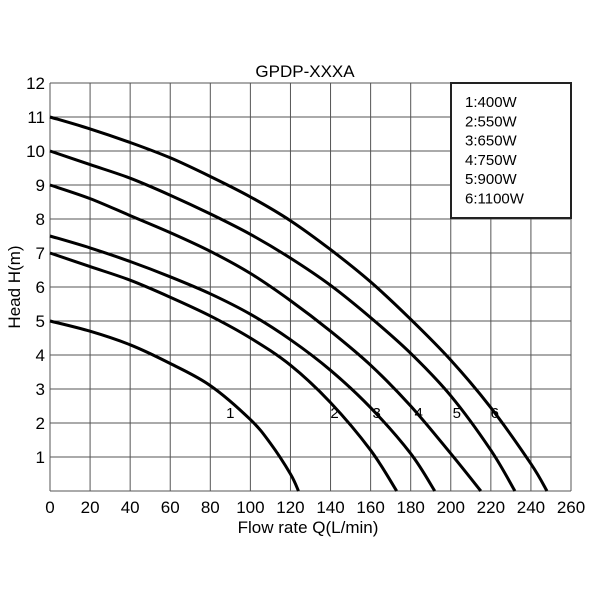  Describe the element at coordinates (491, 121) in the screenshot. I see `legend-entry: 2:550W` at that location.